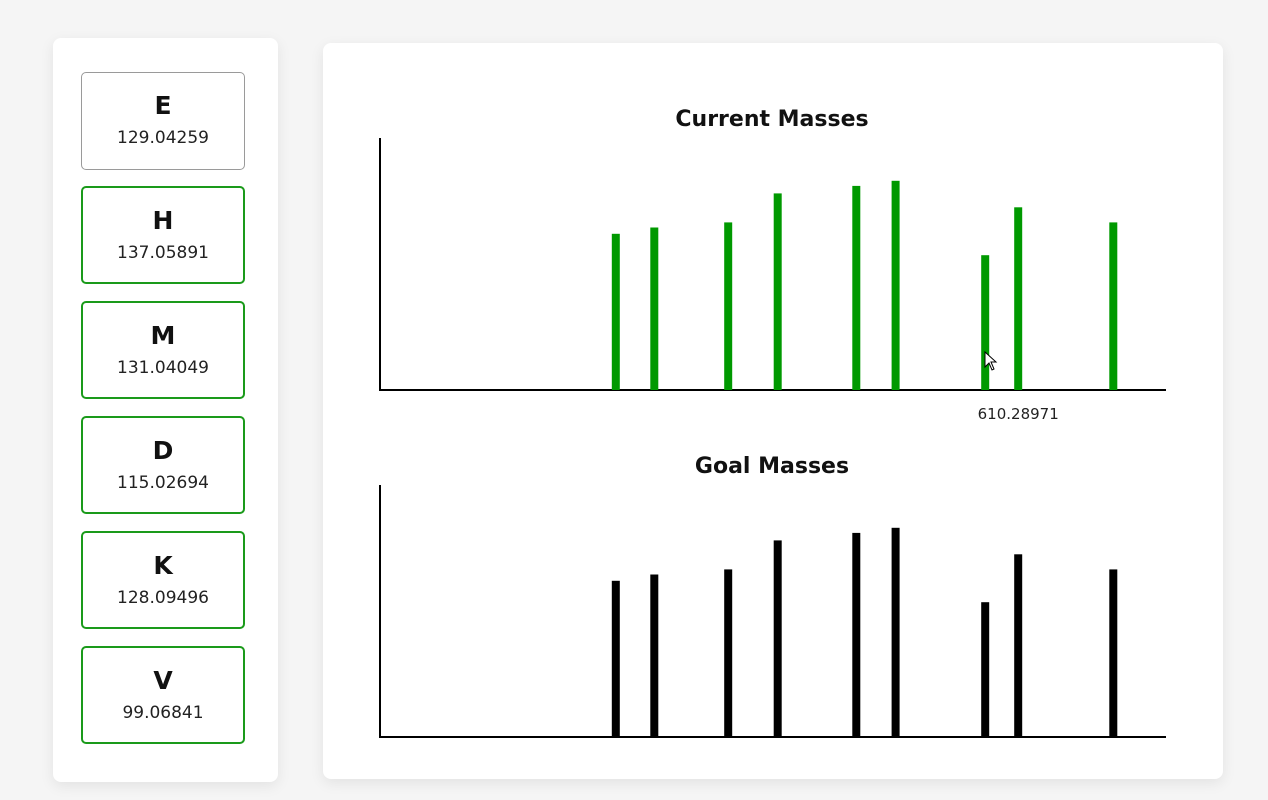  I want to click on amino-letter: H, so click(163, 220).